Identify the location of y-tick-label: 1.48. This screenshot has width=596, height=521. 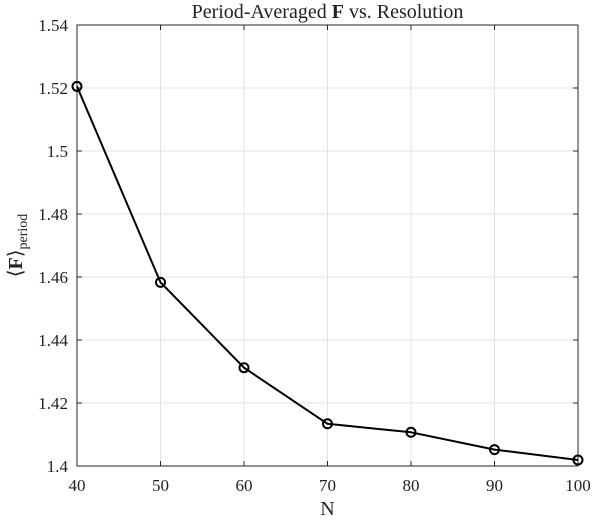
(53, 214).